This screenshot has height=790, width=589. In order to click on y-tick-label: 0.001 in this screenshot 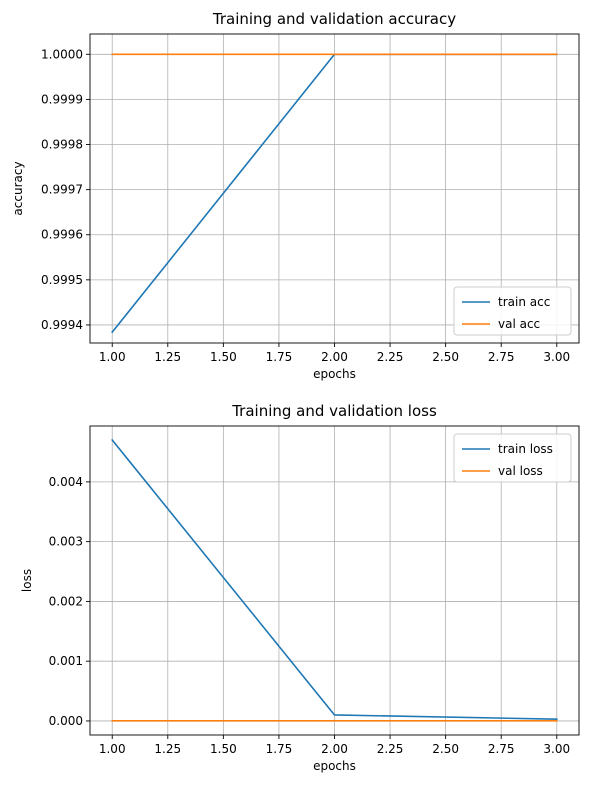, I will do `click(66, 661)`.